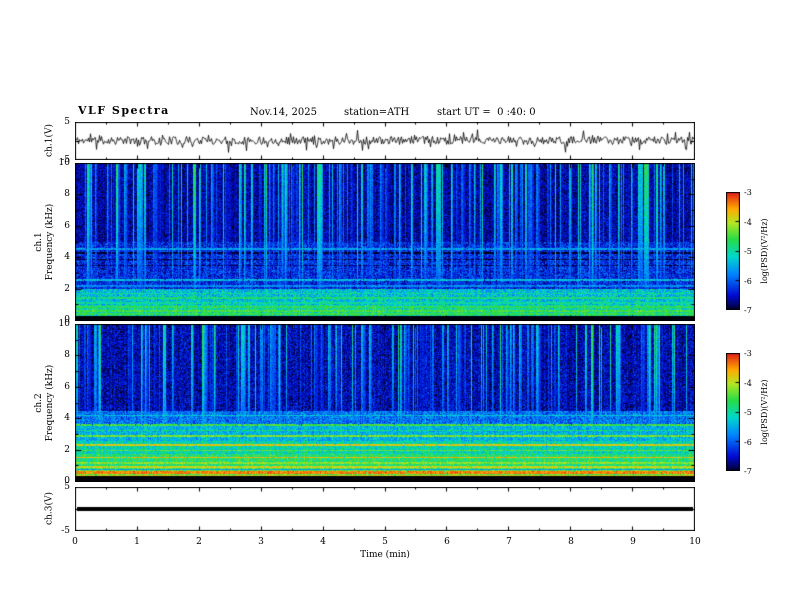 The width and height of the screenshot is (792, 612). I want to click on ch2-spec-ytick-8: 8, so click(67, 355).